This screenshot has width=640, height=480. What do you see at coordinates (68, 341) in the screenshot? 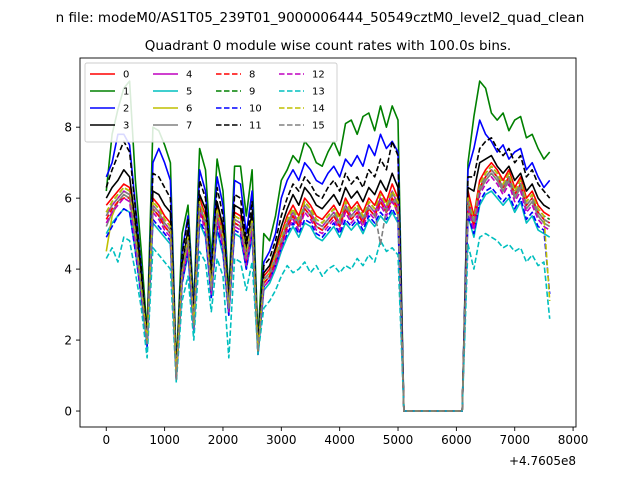
I see `y-tick-label: 2` at bounding box center [68, 341].